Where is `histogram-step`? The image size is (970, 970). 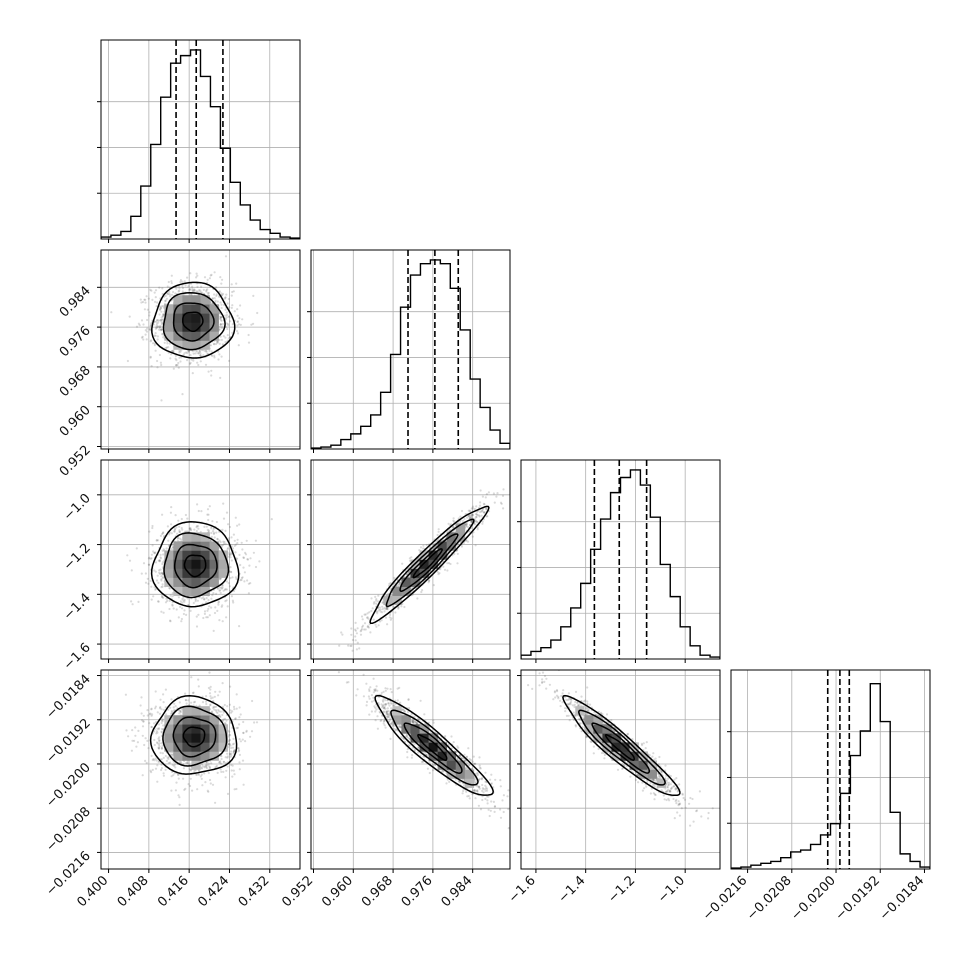 histogram-step is located at coordinates (620, 564).